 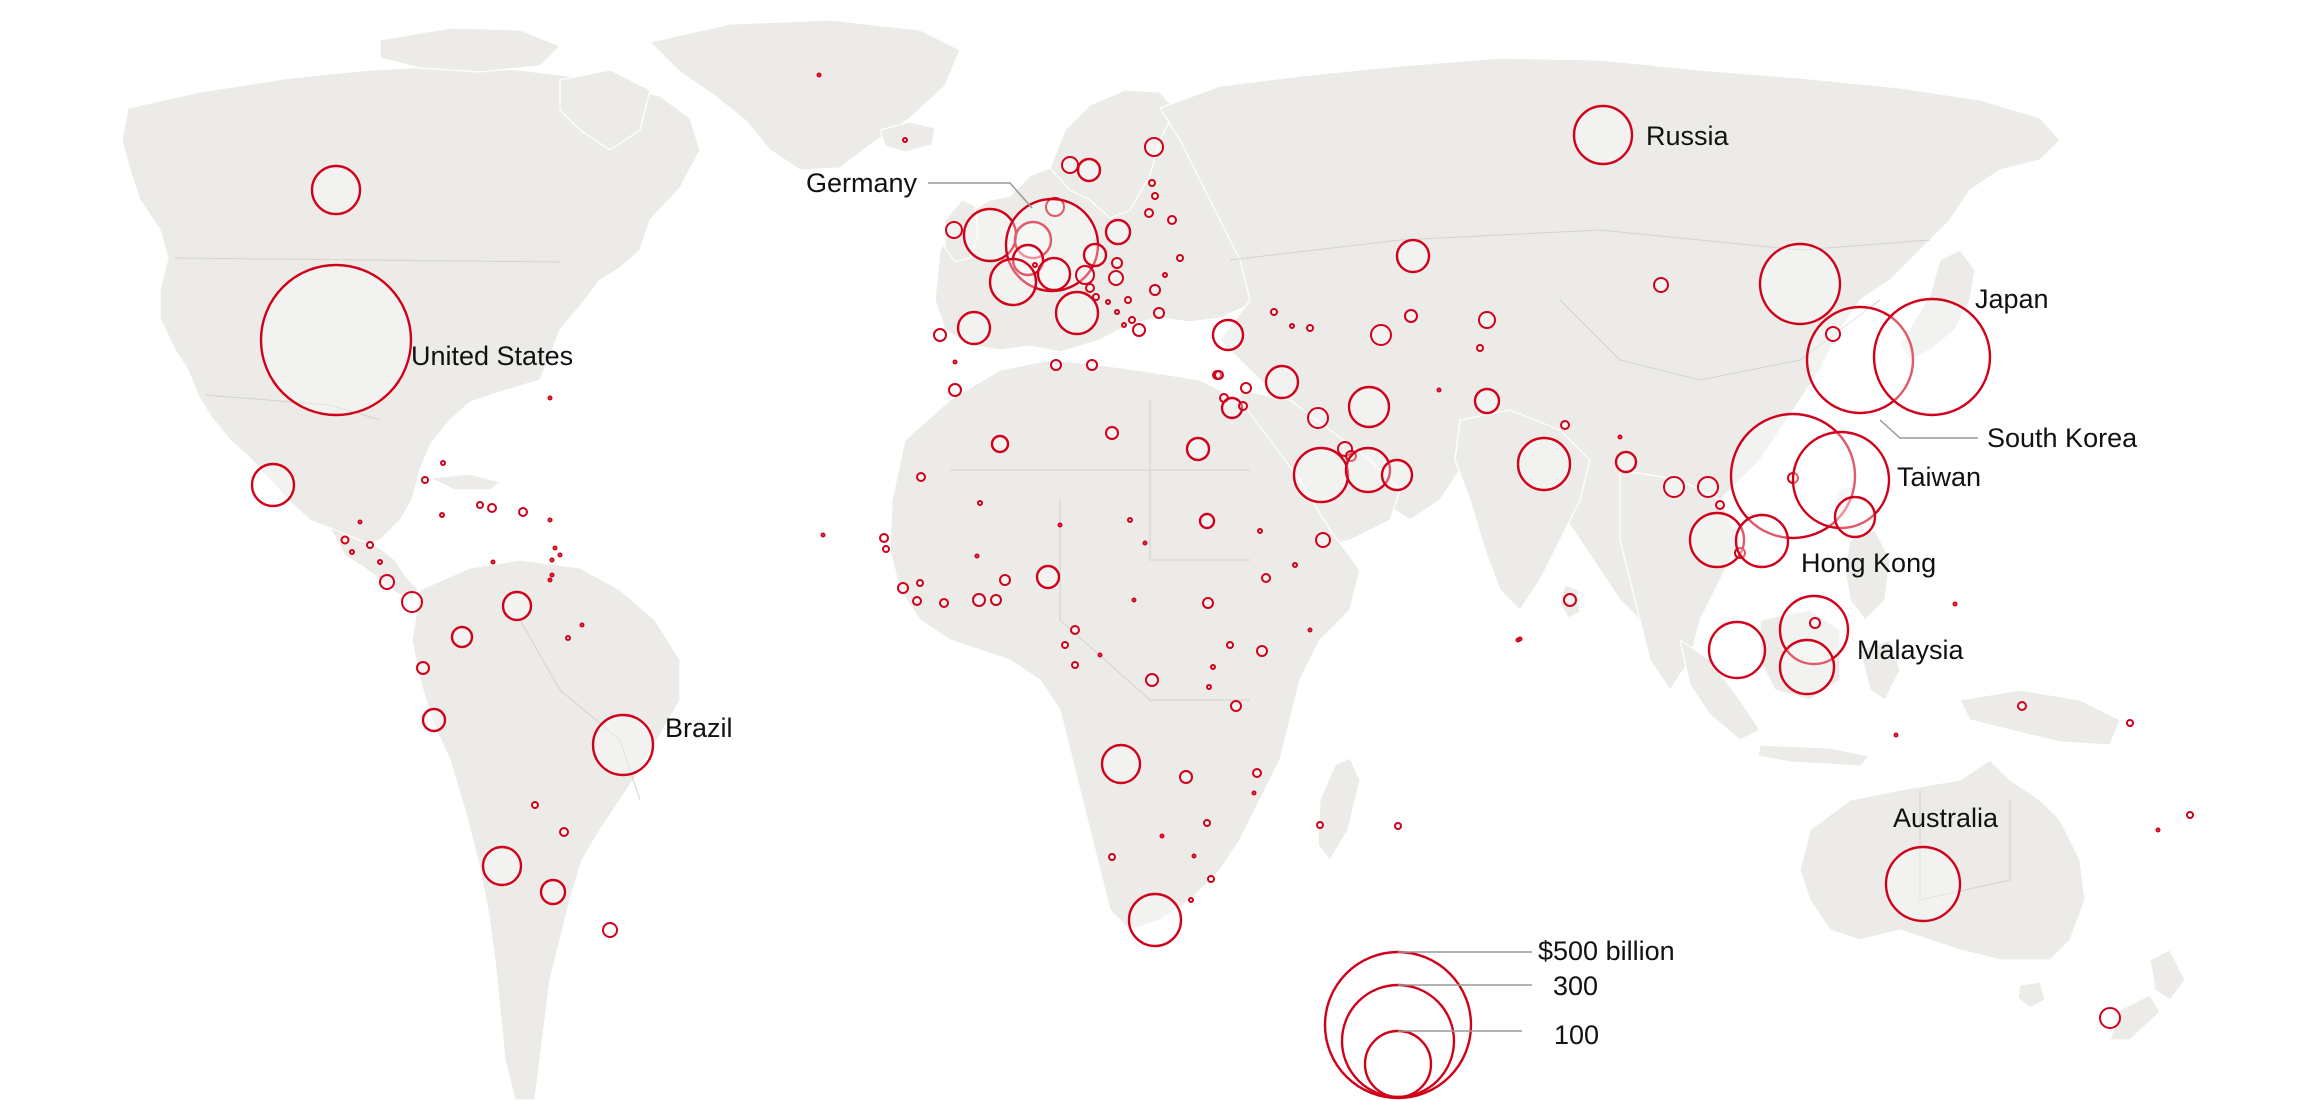 I want to click on bubble-egypt, so click(x=1198, y=449).